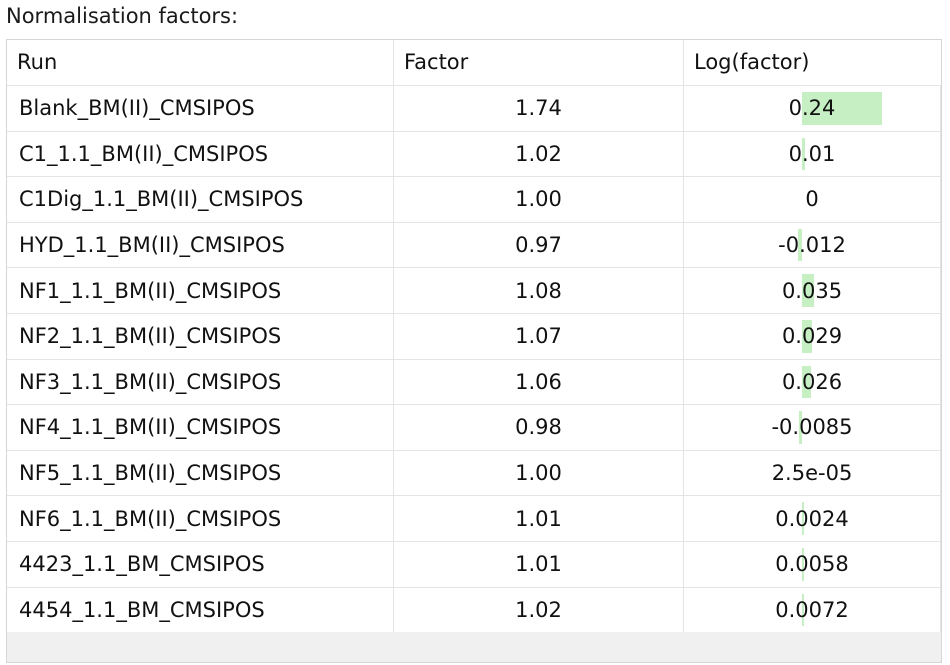 This screenshot has width=950, height=665. What do you see at coordinates (474, 647) in the screenshot?
I see `table-footer-strip` at bounding box center [474, 647].